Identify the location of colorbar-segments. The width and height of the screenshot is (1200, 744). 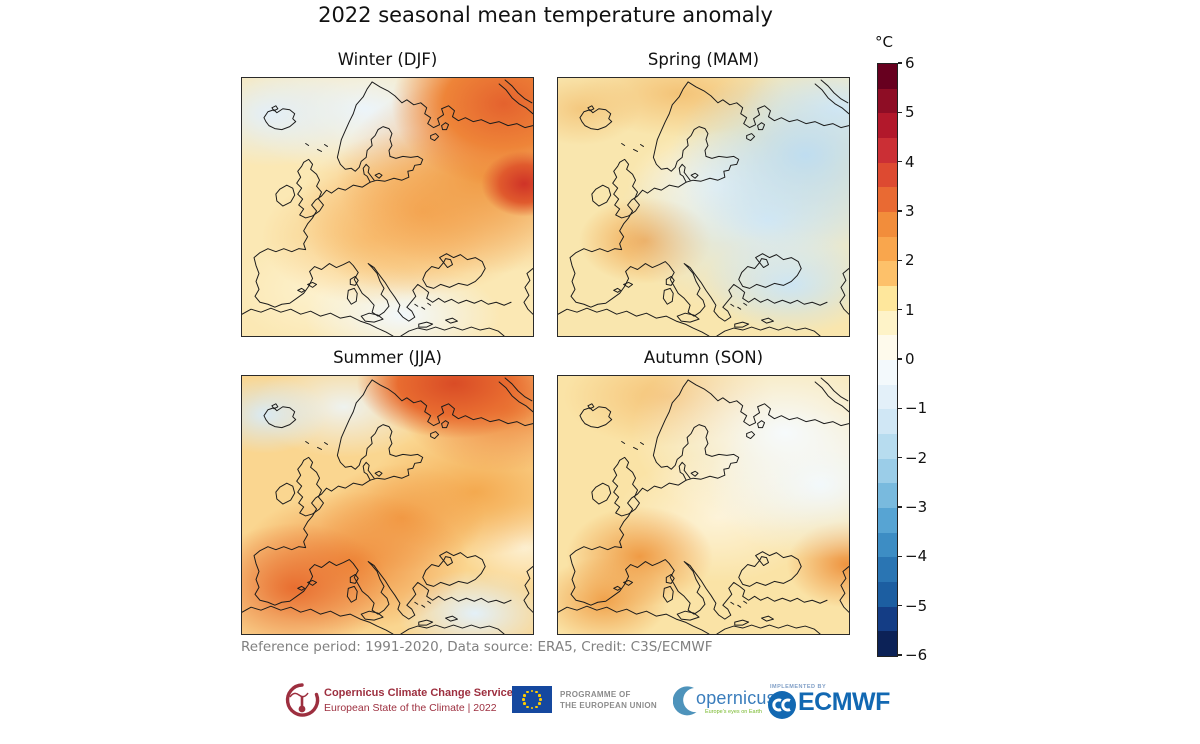
(887, 360).